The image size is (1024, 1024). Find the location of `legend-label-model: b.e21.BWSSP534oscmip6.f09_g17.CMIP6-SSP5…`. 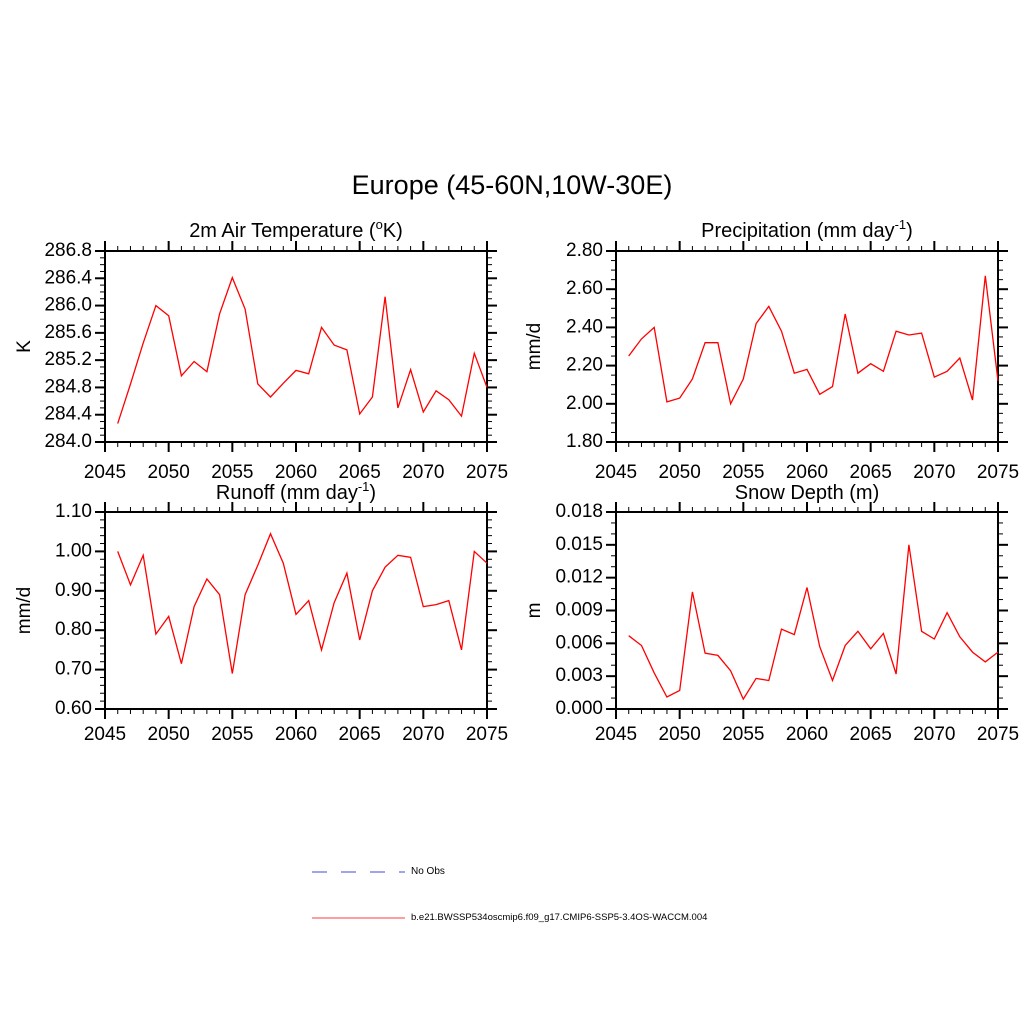

legend-label-model: b.e21.BWSSP534oscmip6.f09_g17.CMIP6-SSP5… is located at coordinates (559, 917).